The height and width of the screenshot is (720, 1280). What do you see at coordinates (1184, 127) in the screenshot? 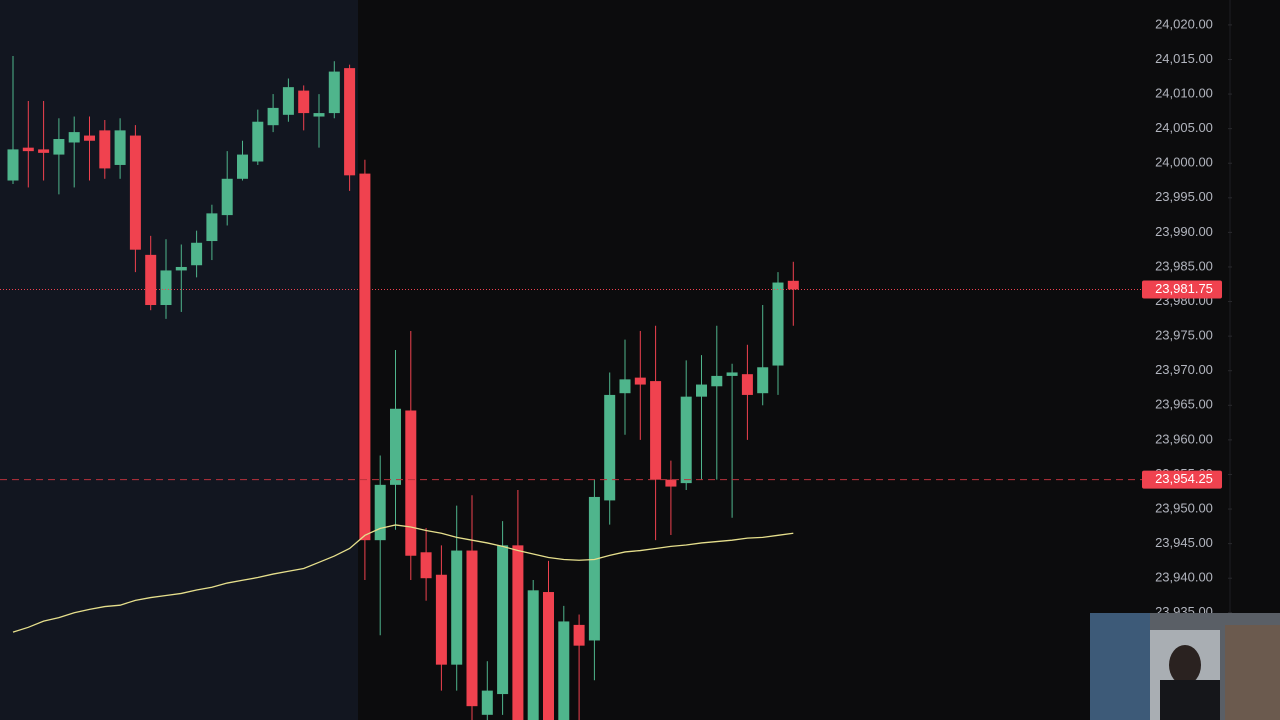
I see `y-tick-label: 24,005.00` at bounding box center [1184, 127].